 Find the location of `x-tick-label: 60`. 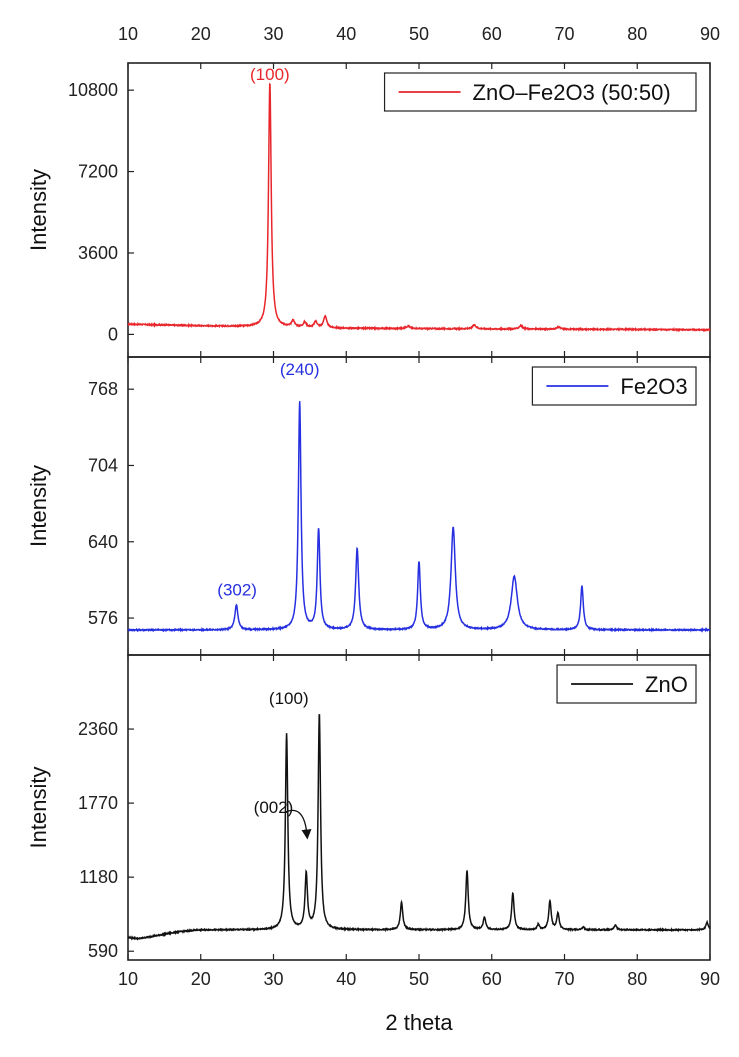

x-tick-label: 60 is located at coordinates (492, 979).